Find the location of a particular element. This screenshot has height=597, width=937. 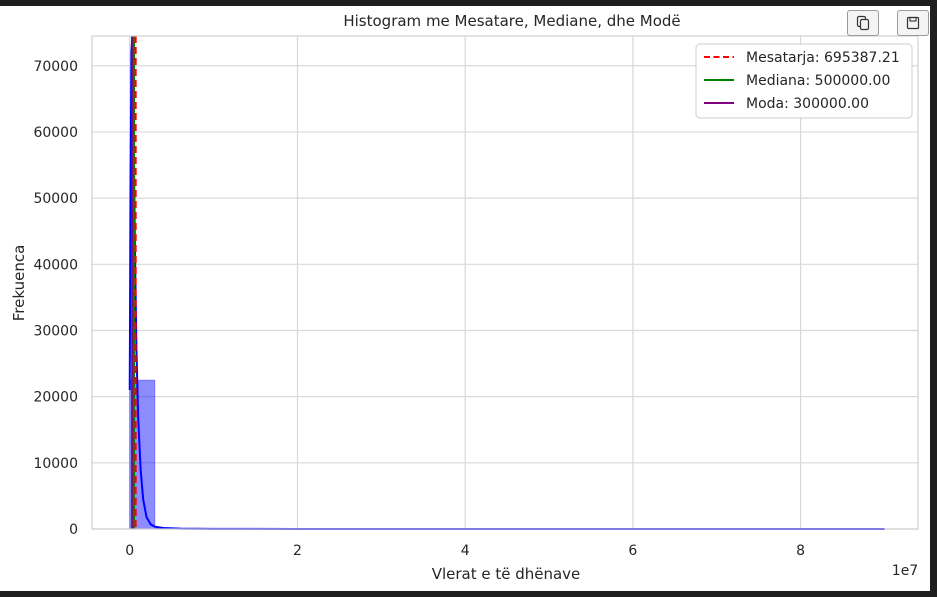

save-button is located at coordinates (913, 23).